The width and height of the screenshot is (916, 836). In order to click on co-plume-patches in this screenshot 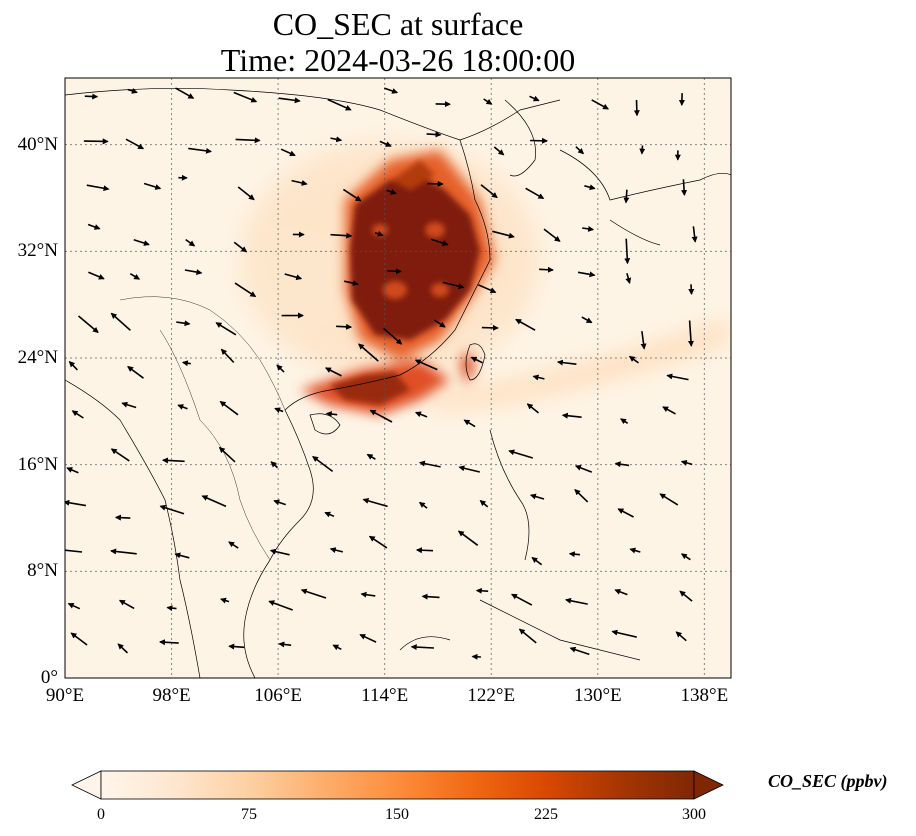, I will do `click(410, 260)`.